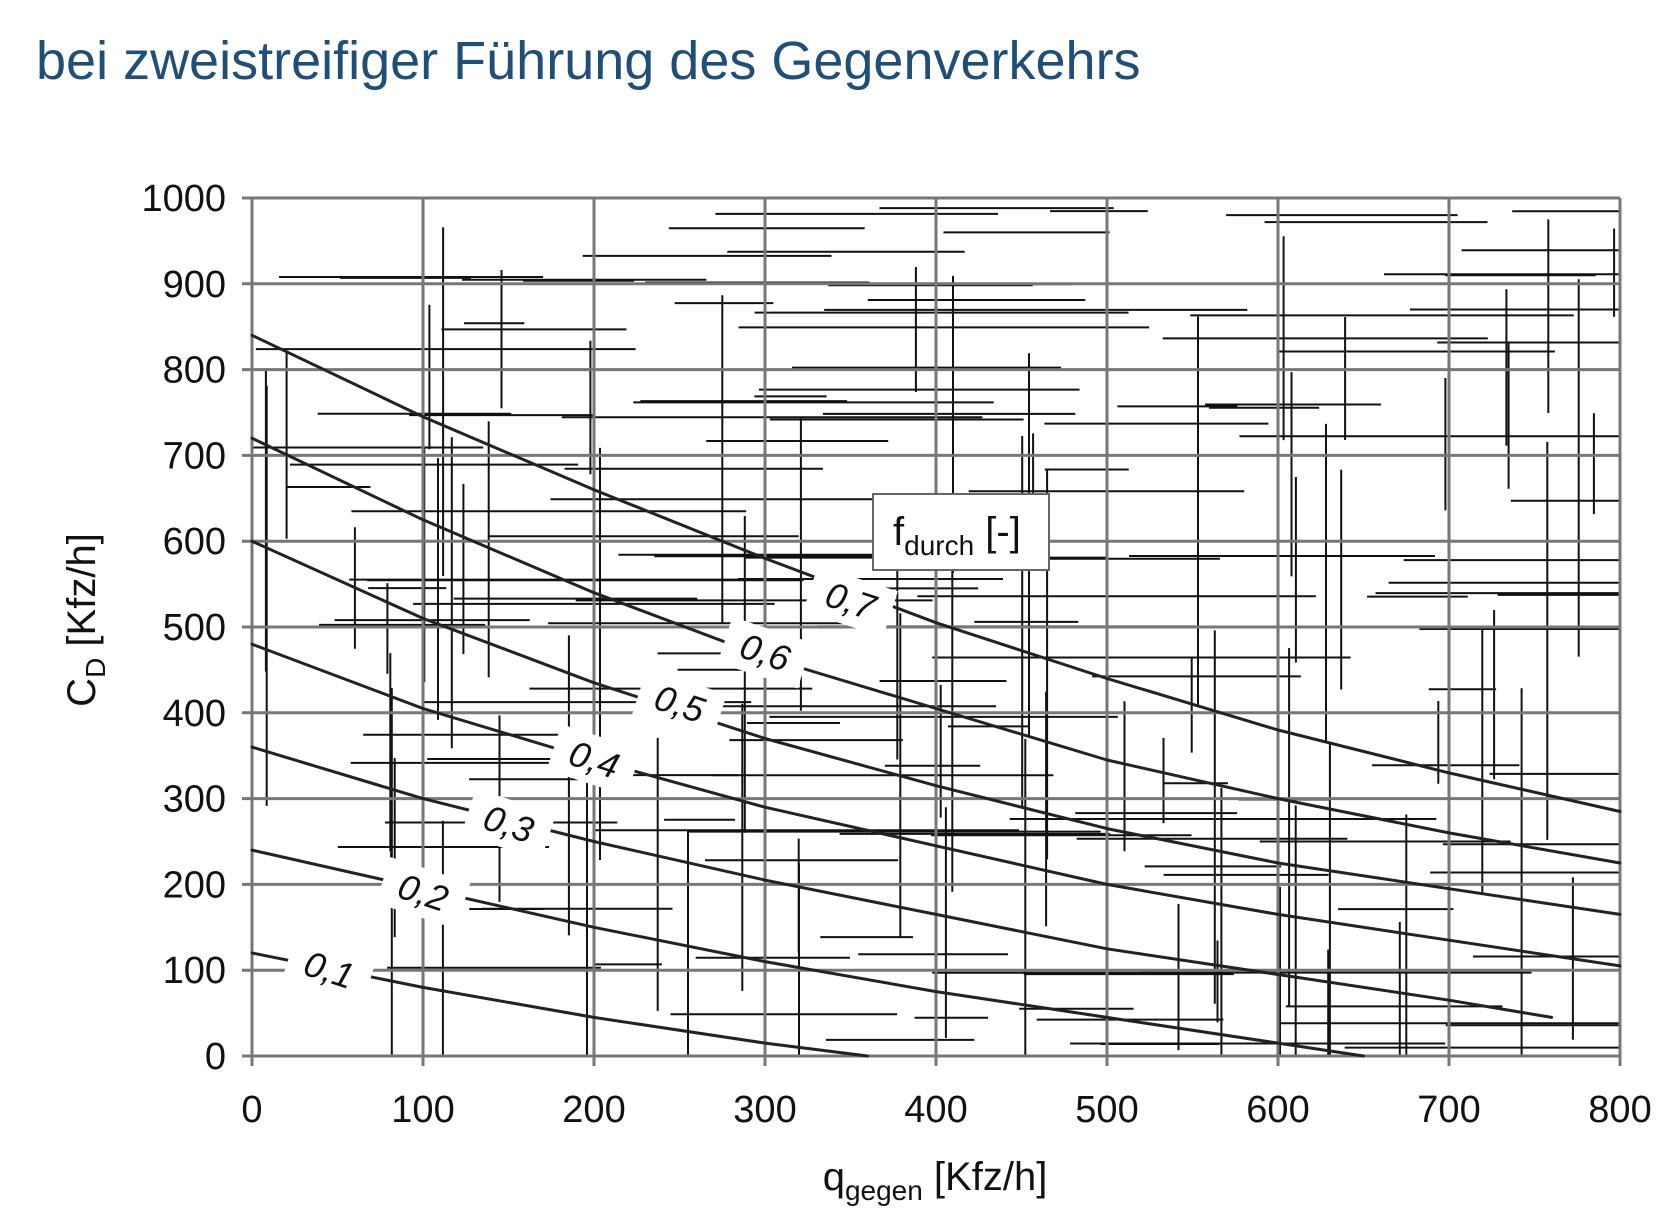 The image size is (1678, 1230). I want to click on y-tick-label: 0, so click(215, 1057).